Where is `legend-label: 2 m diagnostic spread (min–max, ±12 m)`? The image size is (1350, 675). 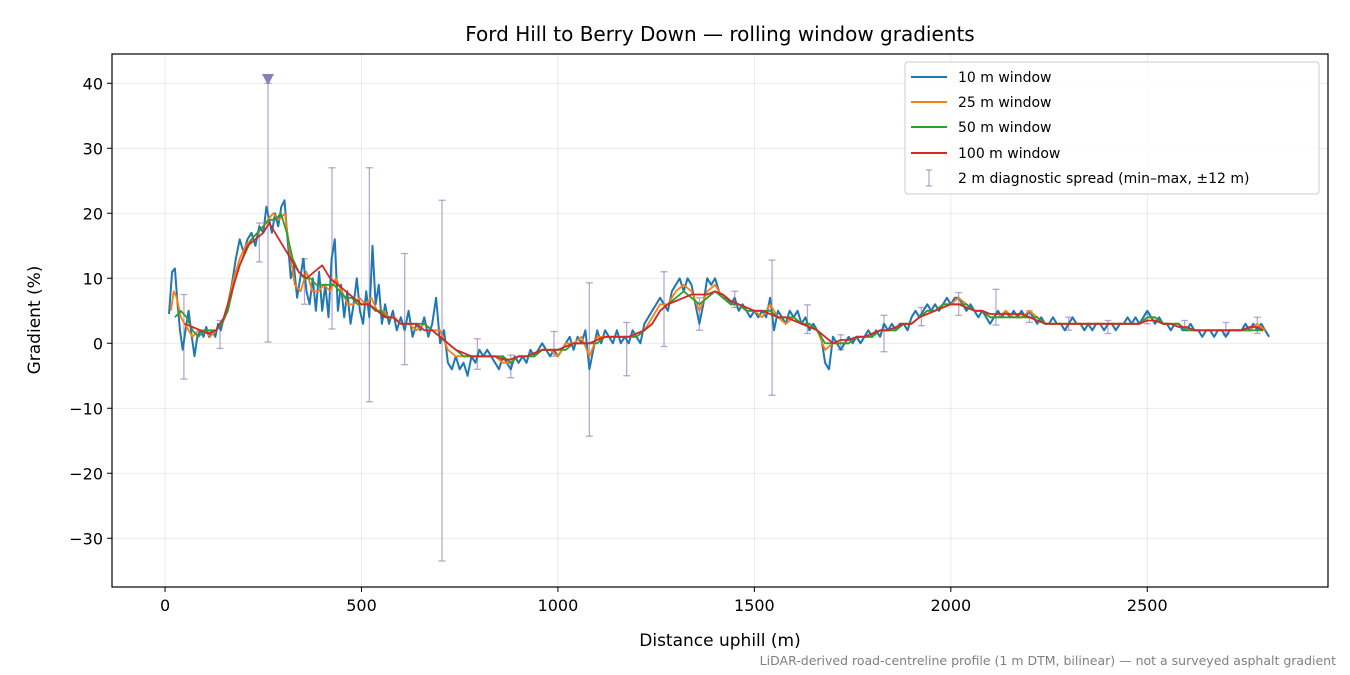 legend-label: 2 m diagnostic spread (min–max, ±12 m) is located at coordinates (1103, 179).